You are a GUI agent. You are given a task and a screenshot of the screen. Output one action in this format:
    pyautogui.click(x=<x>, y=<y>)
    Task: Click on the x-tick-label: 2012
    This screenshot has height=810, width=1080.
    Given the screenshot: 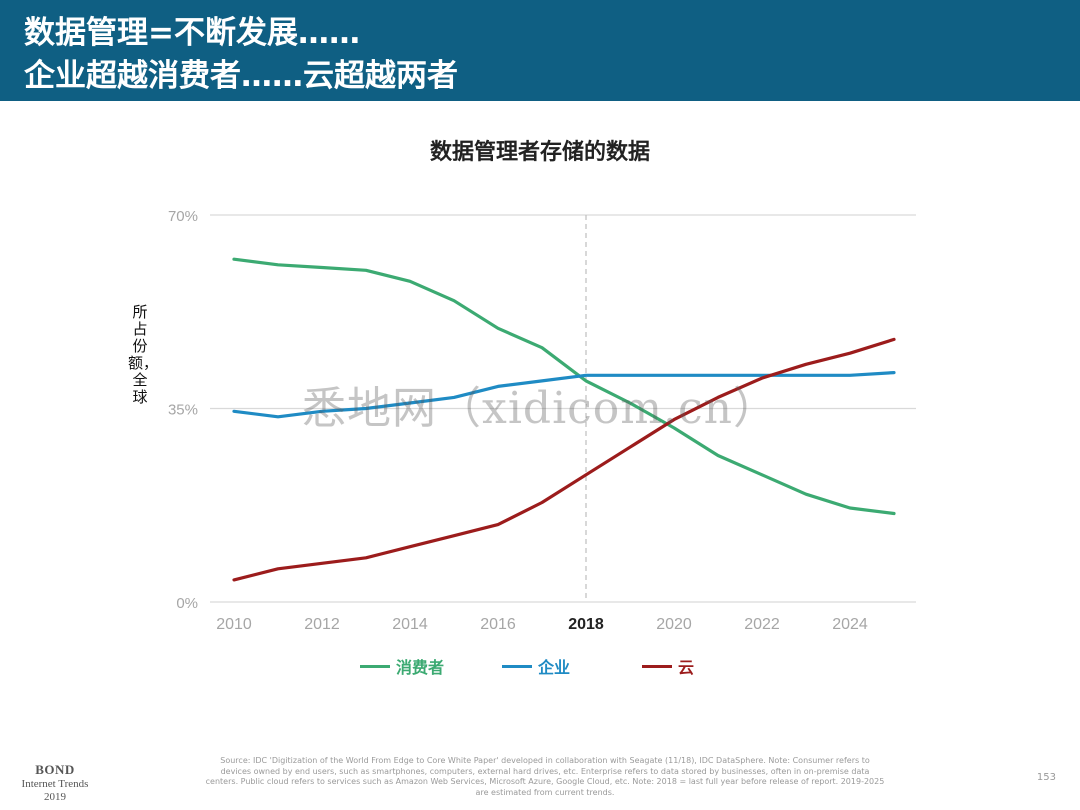 What is the action you would take?
    pyautogui.click(x=322, y=624)
    